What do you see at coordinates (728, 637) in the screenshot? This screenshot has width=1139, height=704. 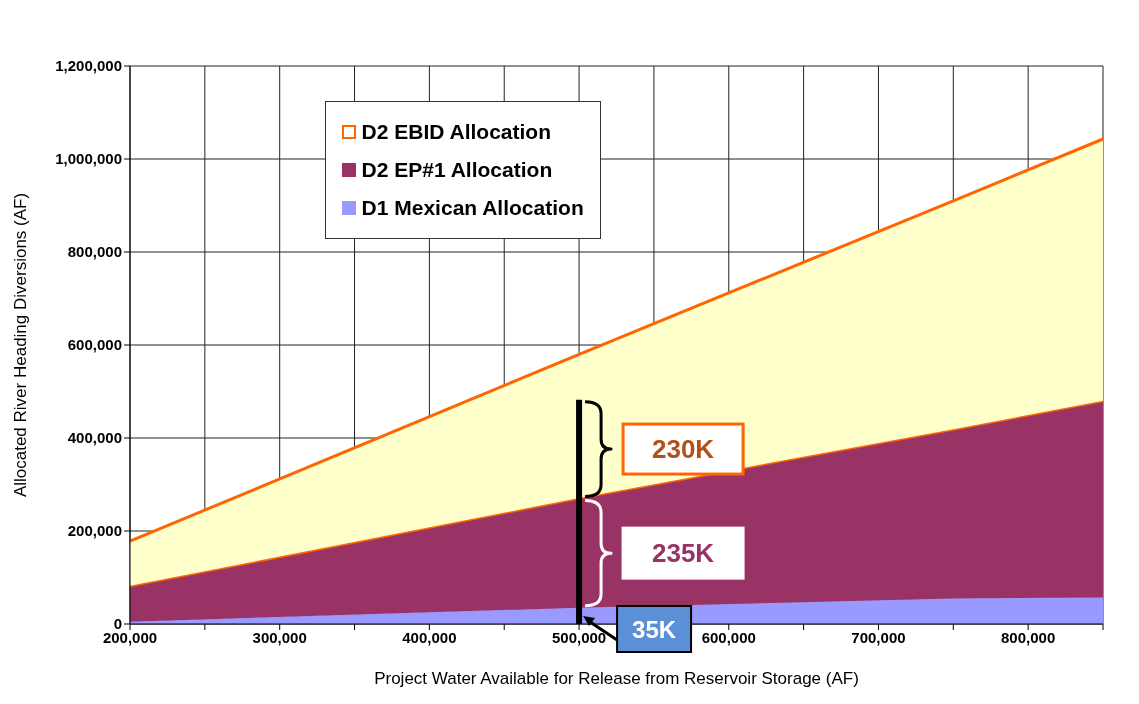 I see `x-tick-label: 600,000` at bounding box center [728, 637].